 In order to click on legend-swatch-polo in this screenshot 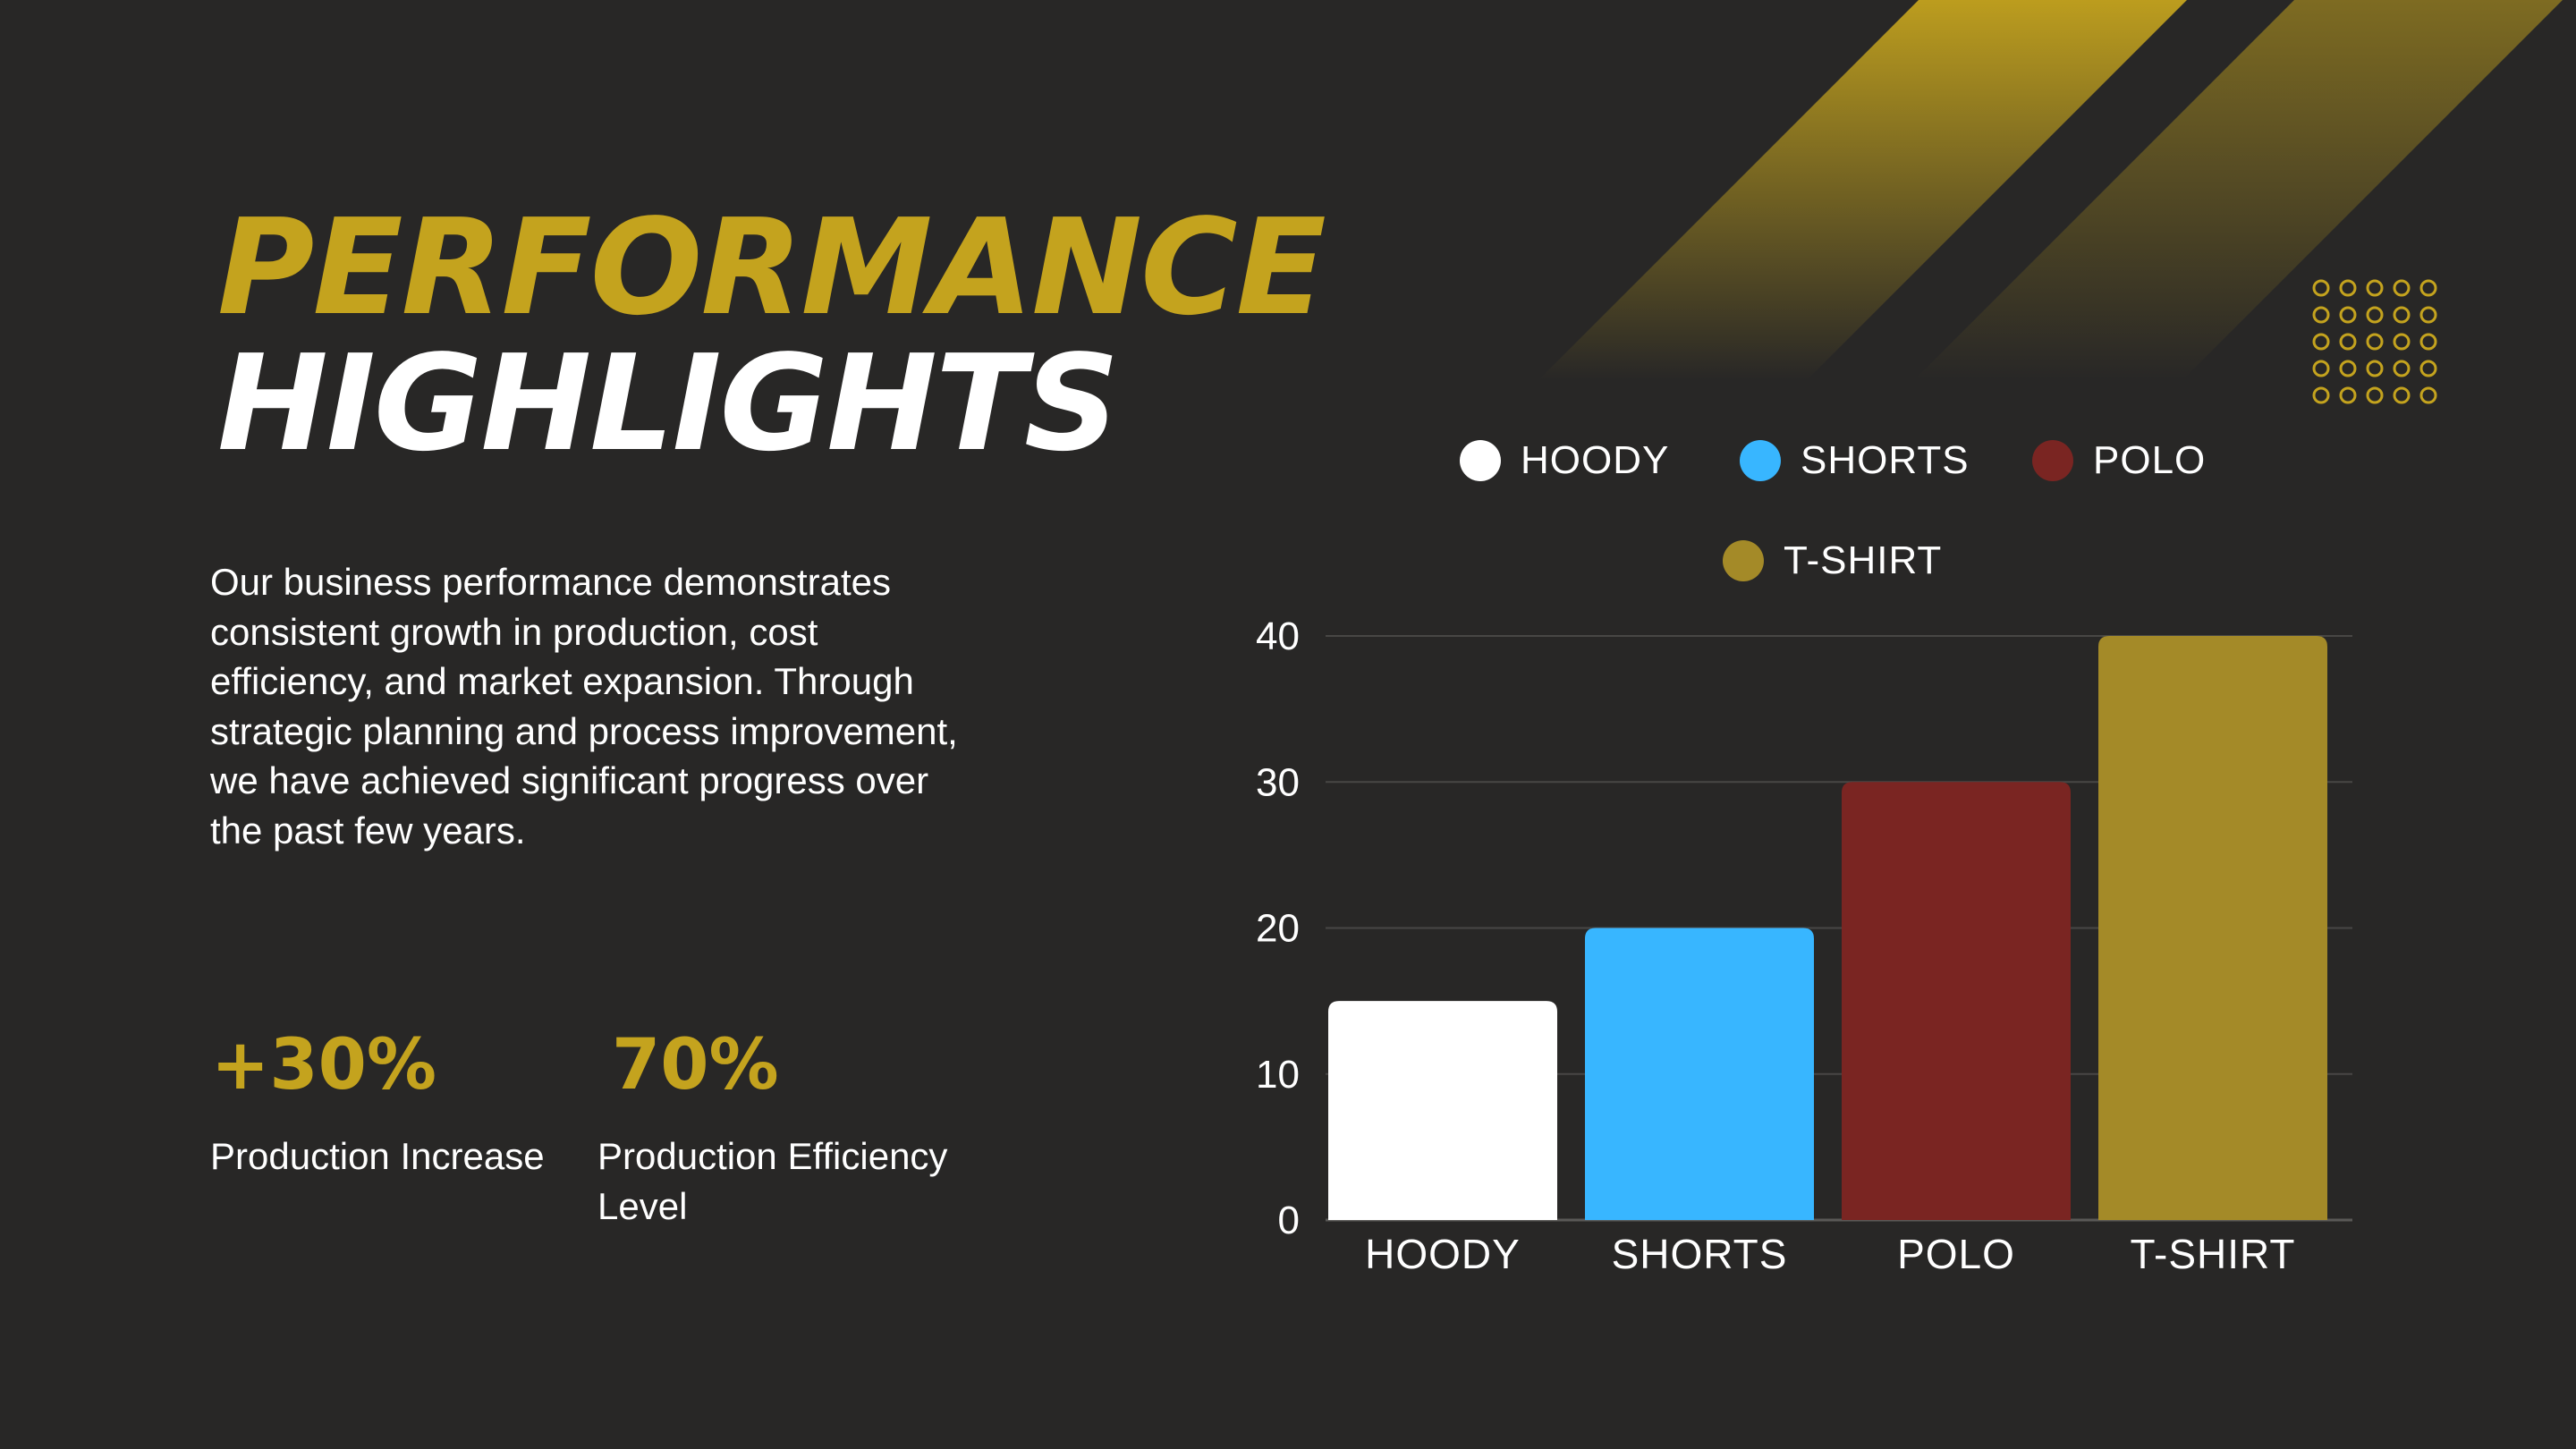, I will do `click(2052, 460)`.